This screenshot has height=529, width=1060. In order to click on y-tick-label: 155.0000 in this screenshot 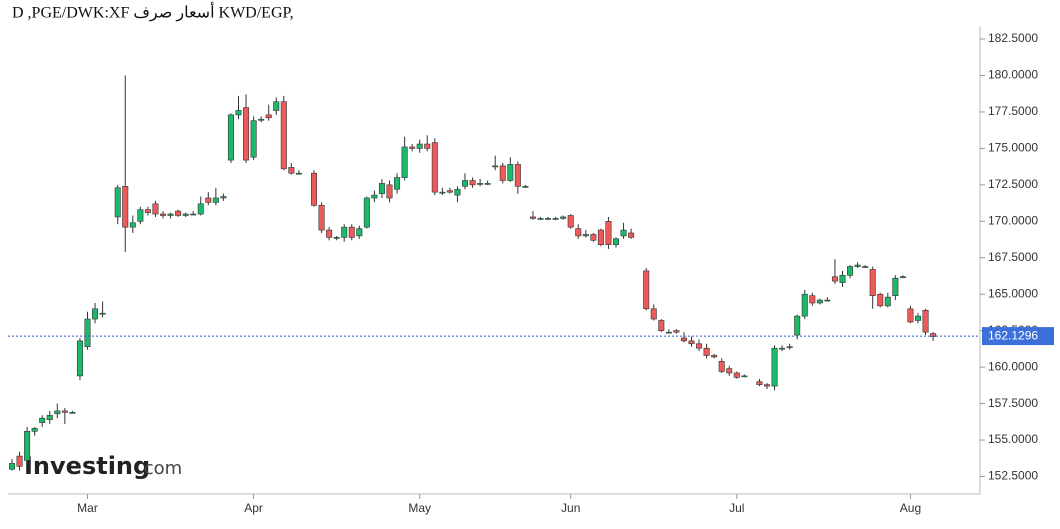, I will do `click(1013, 439)`.